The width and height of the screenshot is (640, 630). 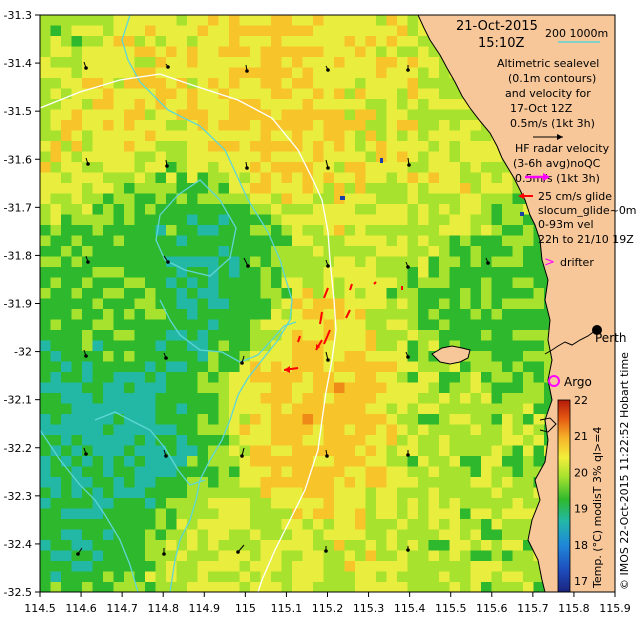 What do you see at coordinates (89, 510) in the screenshot?
I see `isobath-200m-west` at bounding box center [89, 510].